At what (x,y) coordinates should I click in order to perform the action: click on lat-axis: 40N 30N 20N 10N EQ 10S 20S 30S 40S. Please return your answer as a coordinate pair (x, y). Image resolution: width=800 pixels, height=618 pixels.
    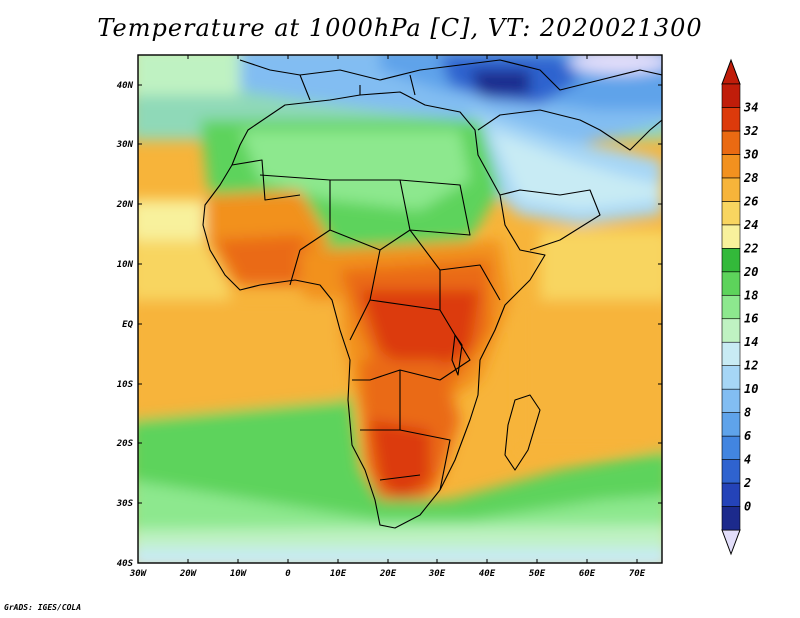
    Looking at the image, I should click on (125, 325).